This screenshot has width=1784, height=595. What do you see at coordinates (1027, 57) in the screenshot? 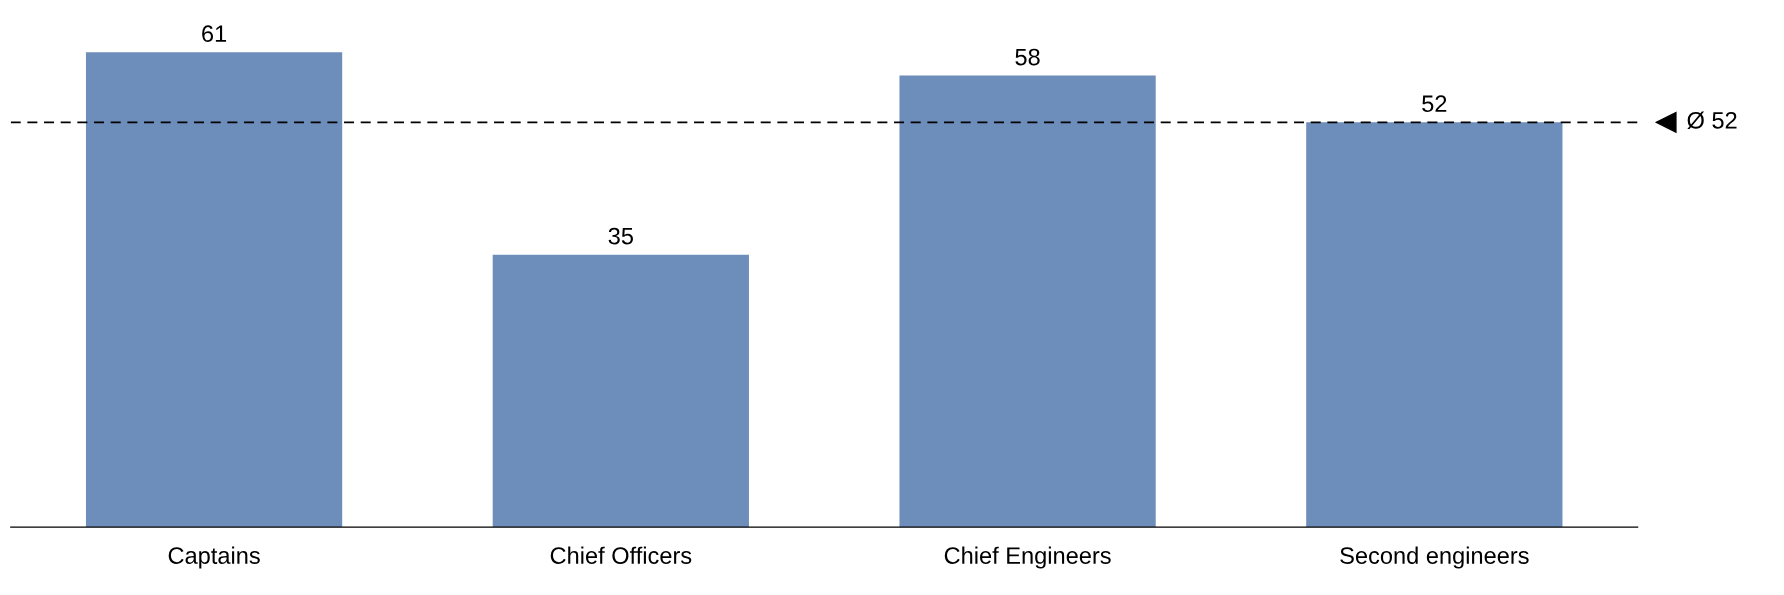
I see `data-label: 58` at bounding box center [1027, 57].